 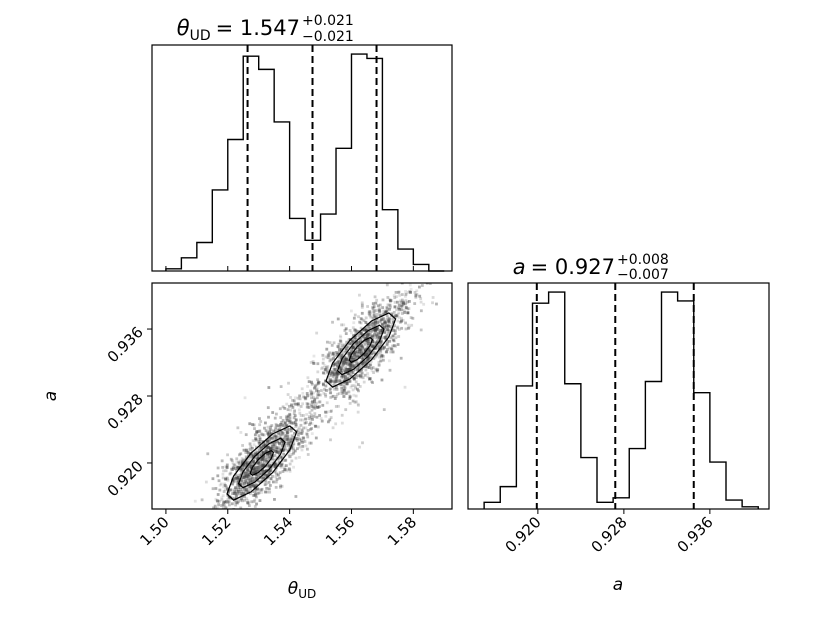 I want to click on scatter-x-tick-label: 1.58, so click(x=402, y=531).